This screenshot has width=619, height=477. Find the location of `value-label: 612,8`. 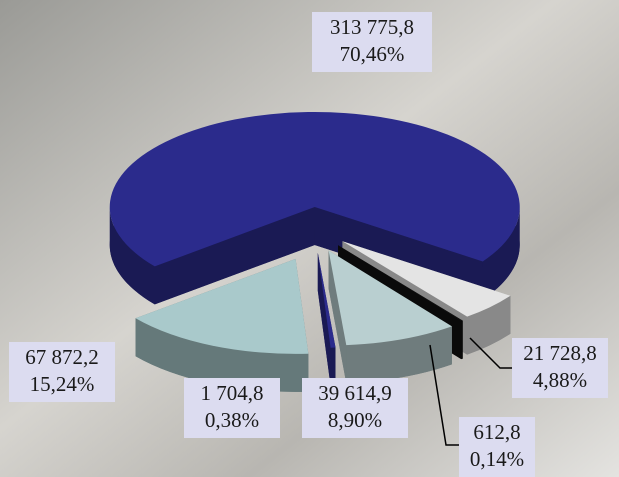

value-label: 612,8 is located at coordinates (496, 432).